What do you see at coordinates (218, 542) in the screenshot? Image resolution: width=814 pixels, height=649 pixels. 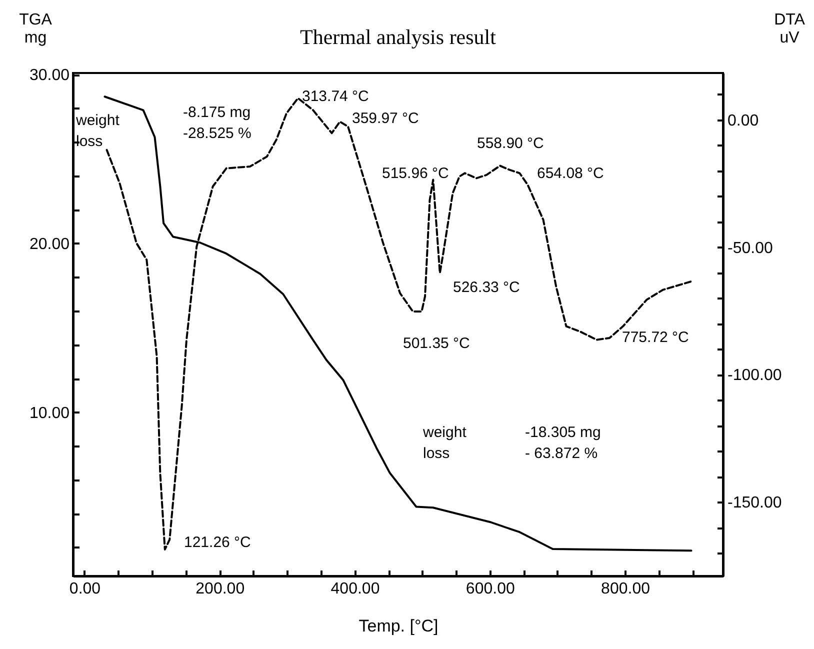 I see `annotation: 121.26 °C` at bounding box center [218, 542].